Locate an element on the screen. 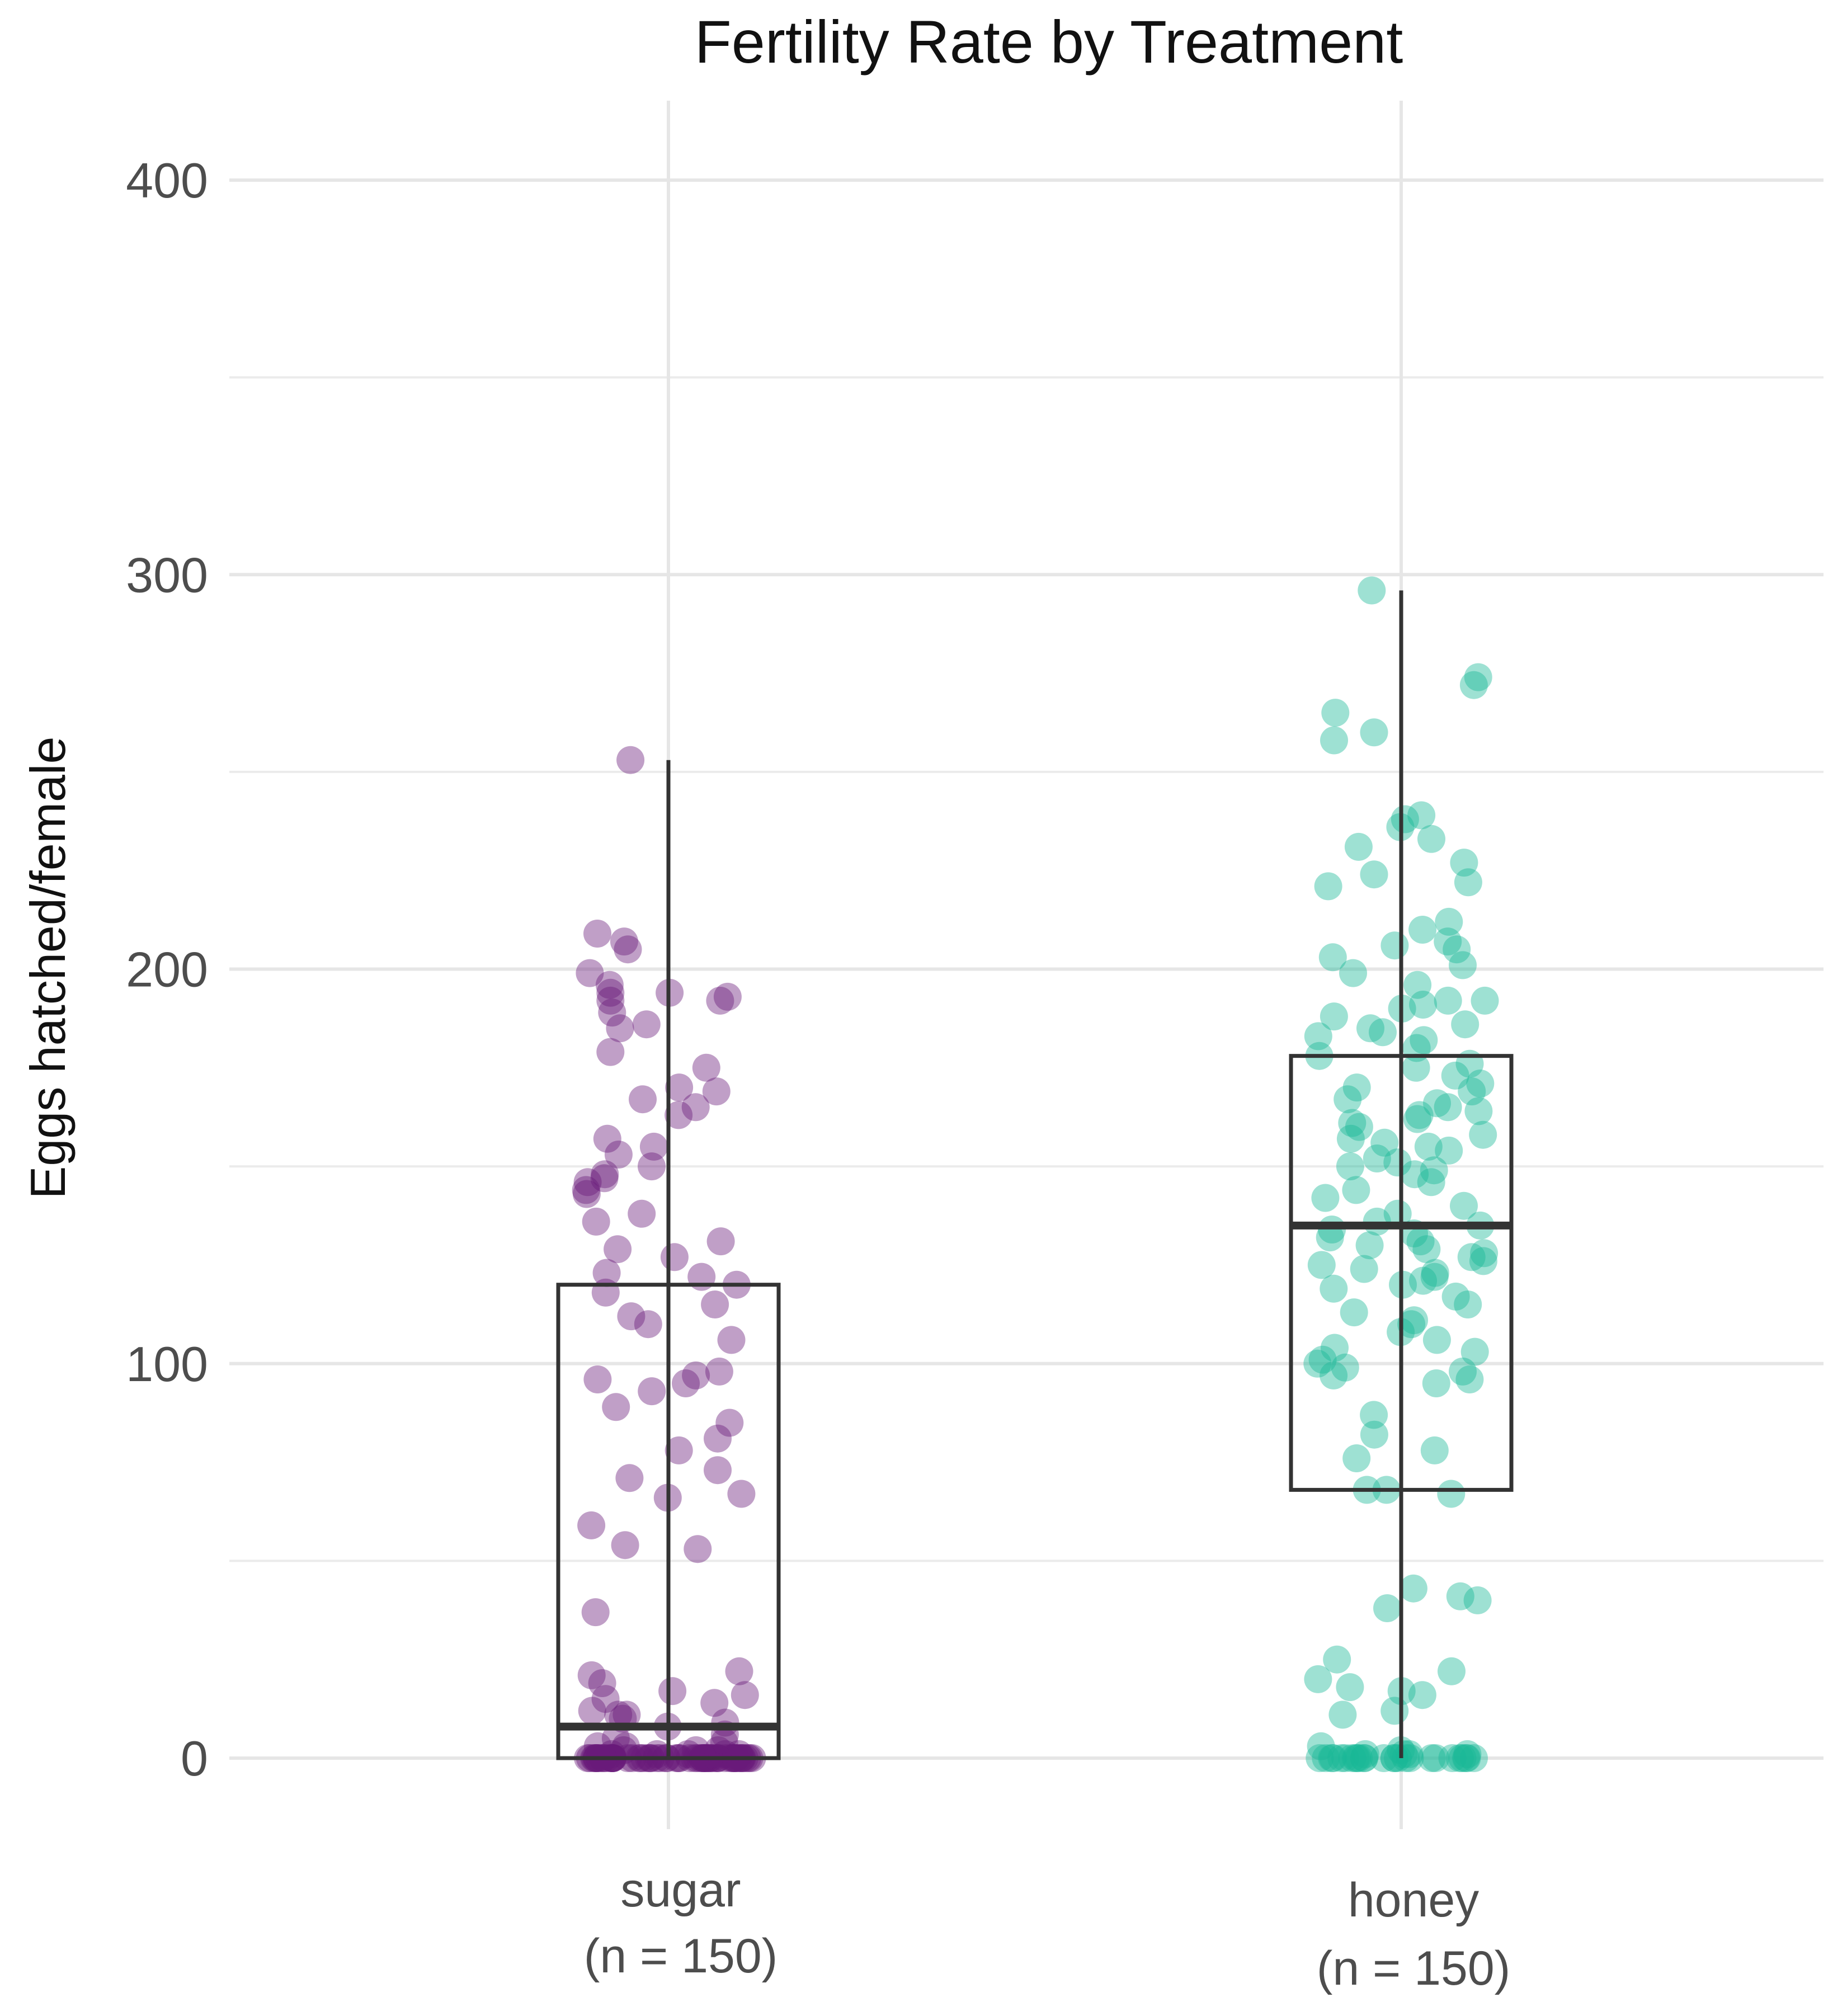  iqr-box is located at coordinates (1401, 1273).